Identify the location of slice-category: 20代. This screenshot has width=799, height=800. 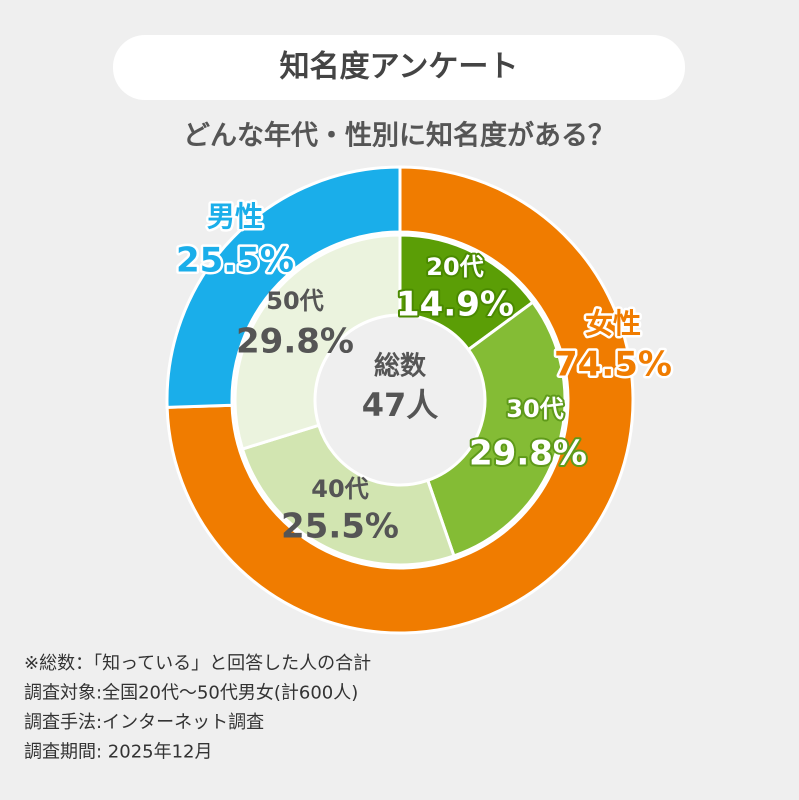
(454, 267).